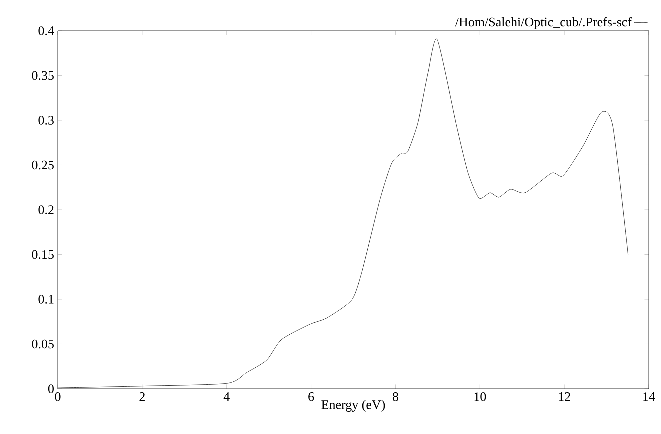  What do you see at coordinates (46, 210) in the screenshot?
I see `y-tick-label: 0.2` at bounding box center [46, 210].